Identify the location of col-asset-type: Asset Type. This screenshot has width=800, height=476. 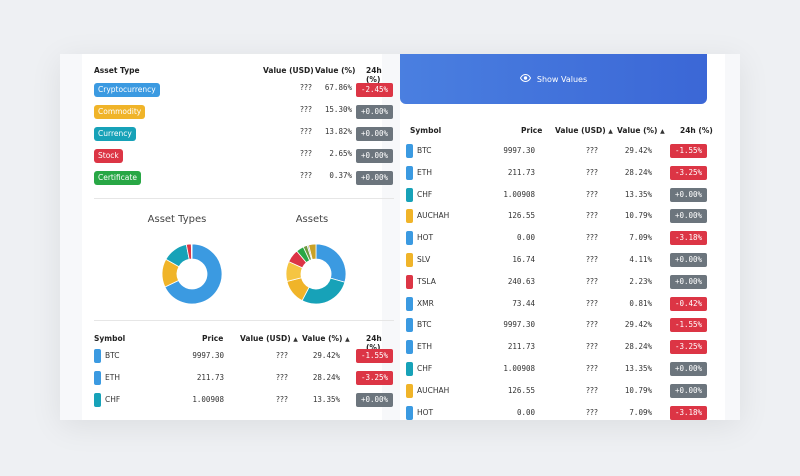
(117, 70).